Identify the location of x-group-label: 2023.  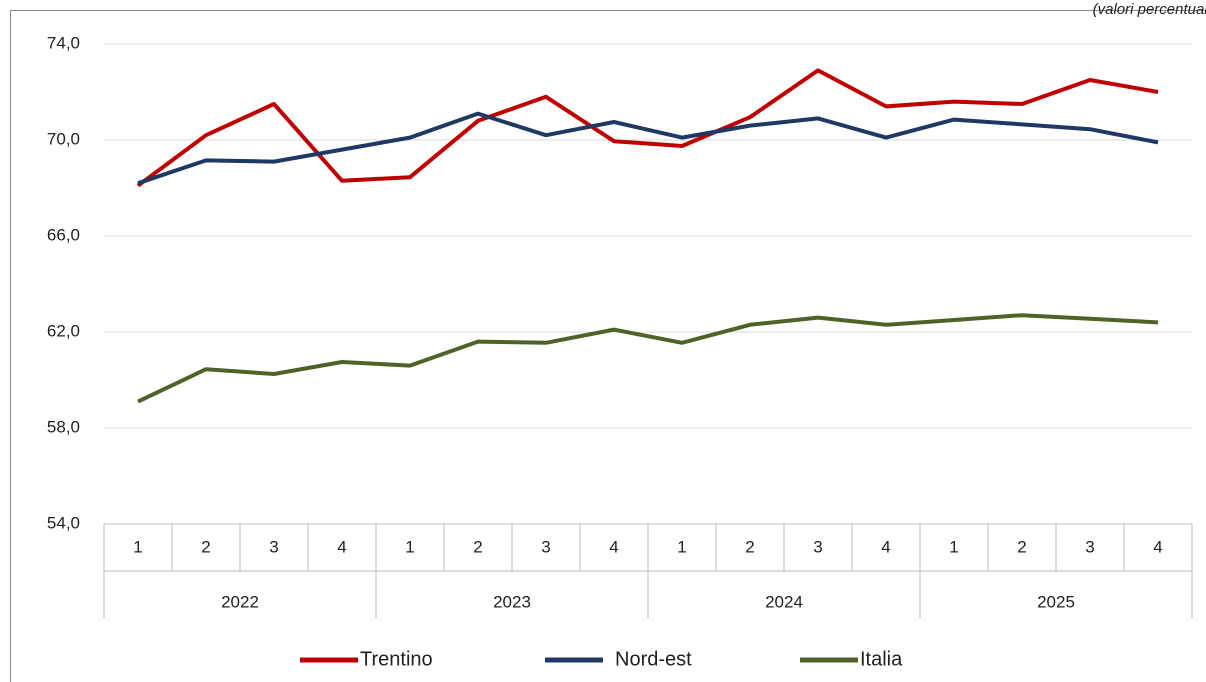
(512, 601).